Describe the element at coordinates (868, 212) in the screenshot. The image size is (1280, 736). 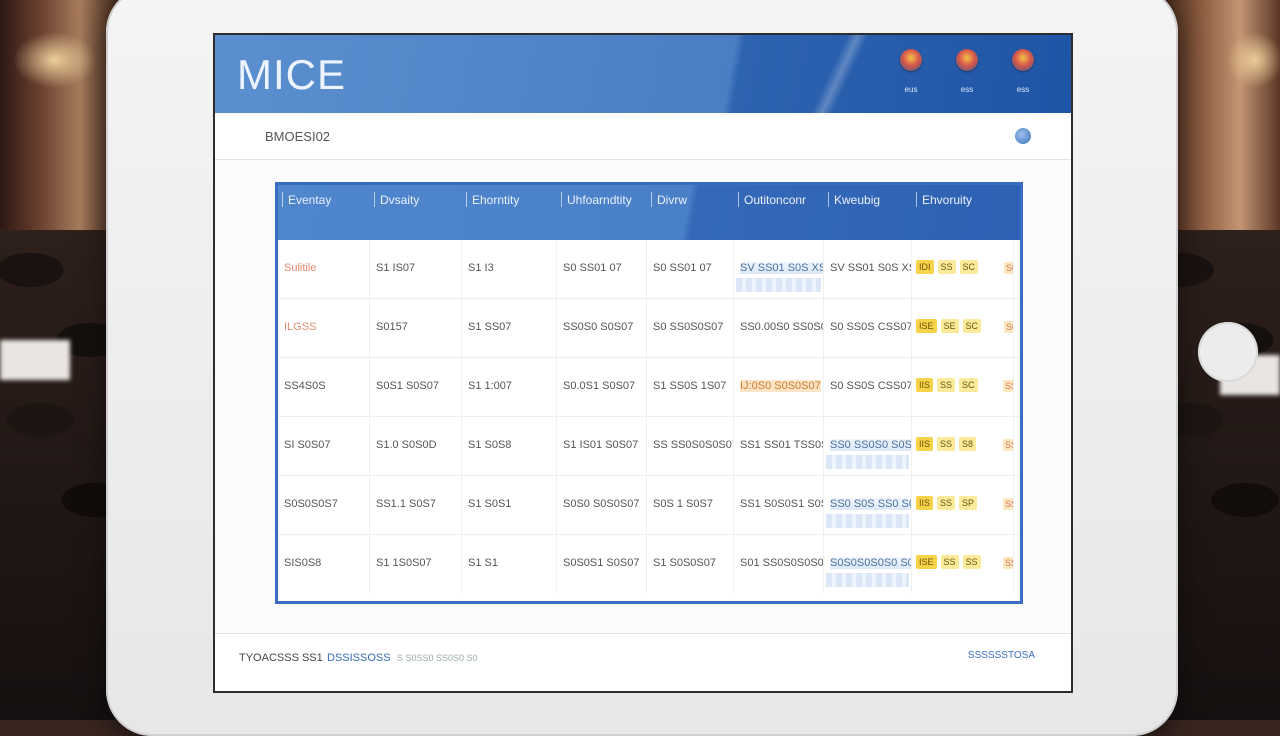
I see `column-header: Kweubig` at that location.